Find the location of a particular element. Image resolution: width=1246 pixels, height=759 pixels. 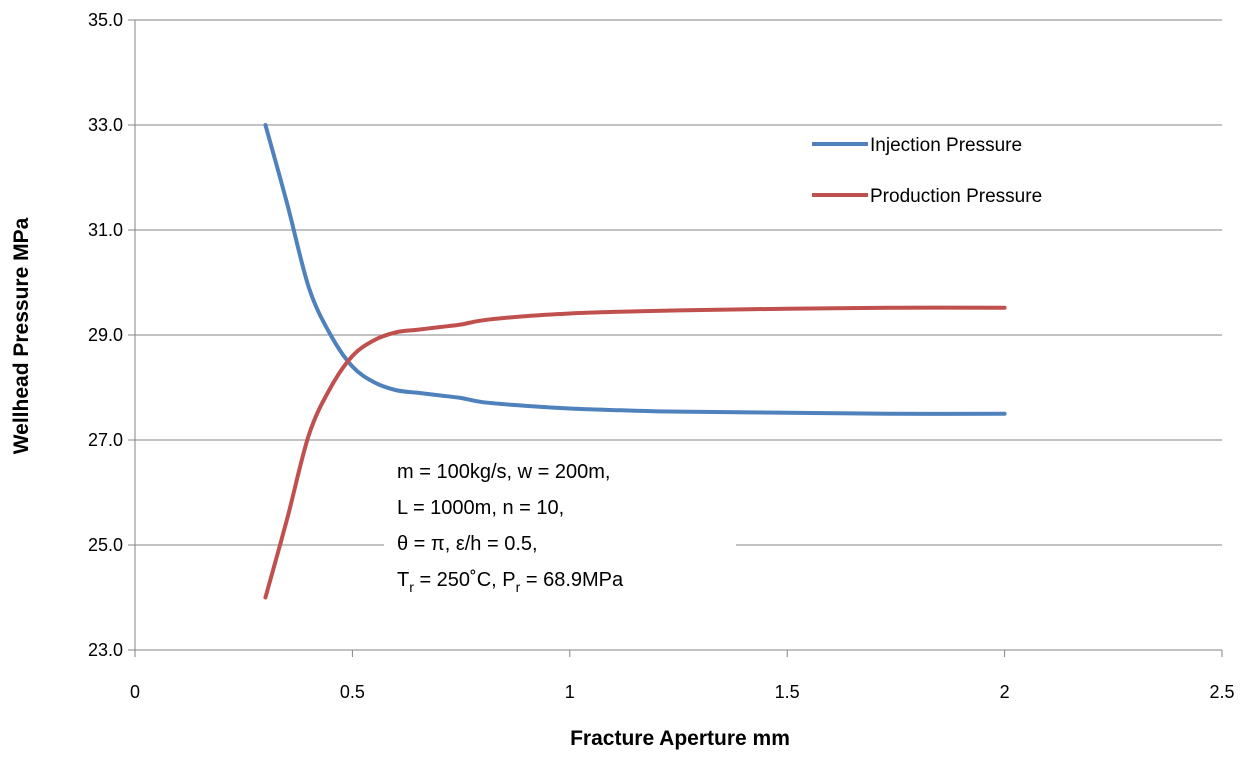

legend-label-production-pressure: Production Pressure is located at coordinates (956, 196).